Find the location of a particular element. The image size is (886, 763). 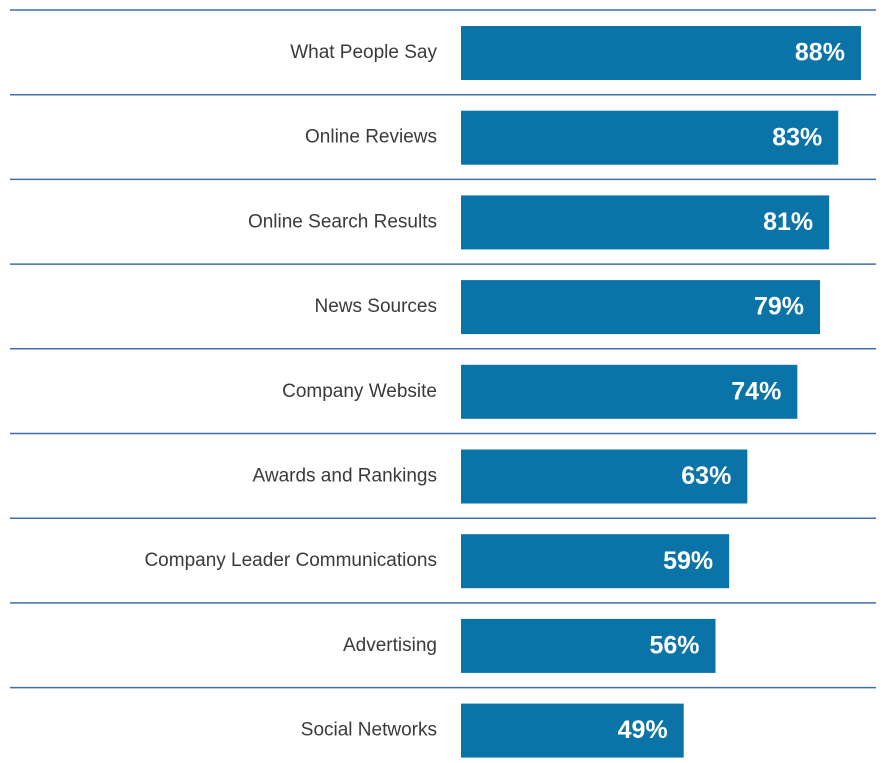

value-label: 74% is located at coordinates (756, 391).